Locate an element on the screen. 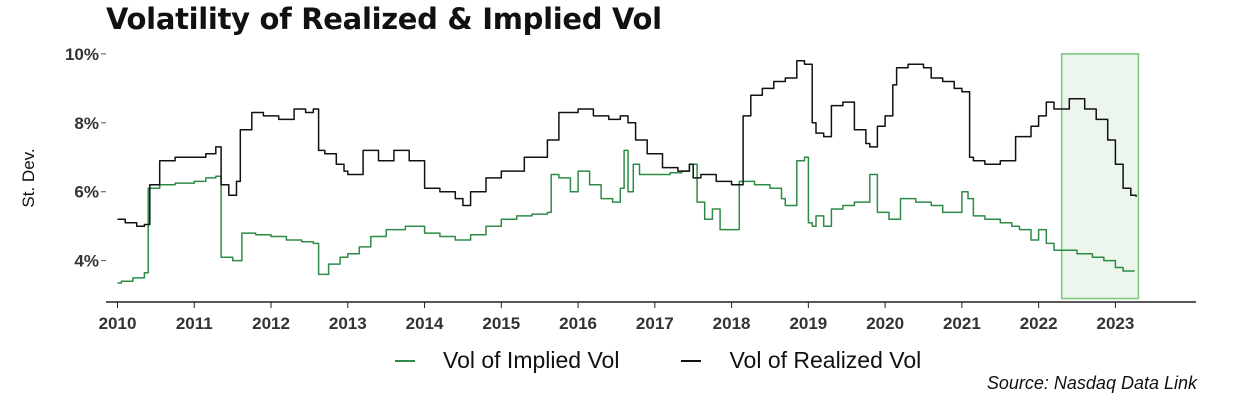 This screenshot has width=1251, height=400. x-tick-label: 2014 is located at coordinates (425, 323).